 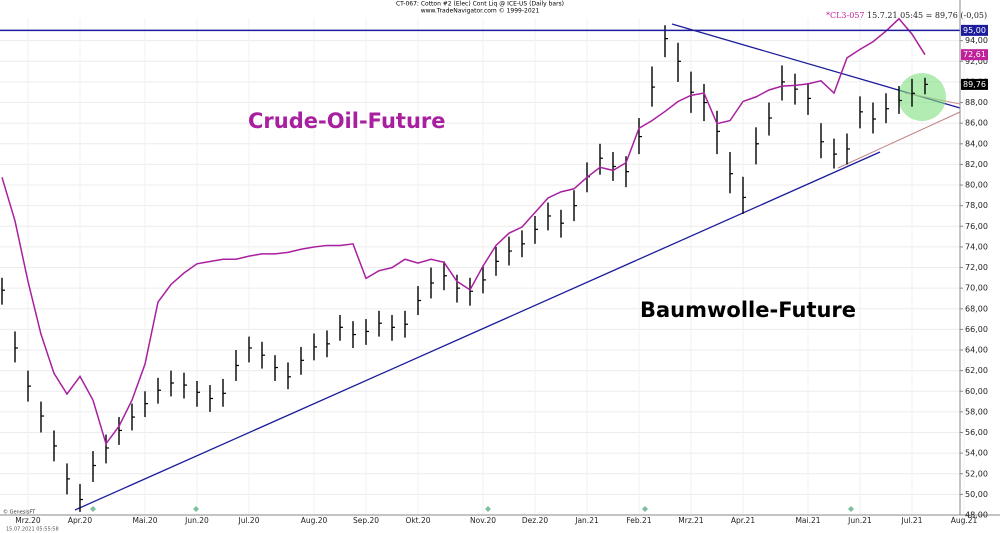 I want to click on y-tick-label: 80,00, so click(x=976, y=185).